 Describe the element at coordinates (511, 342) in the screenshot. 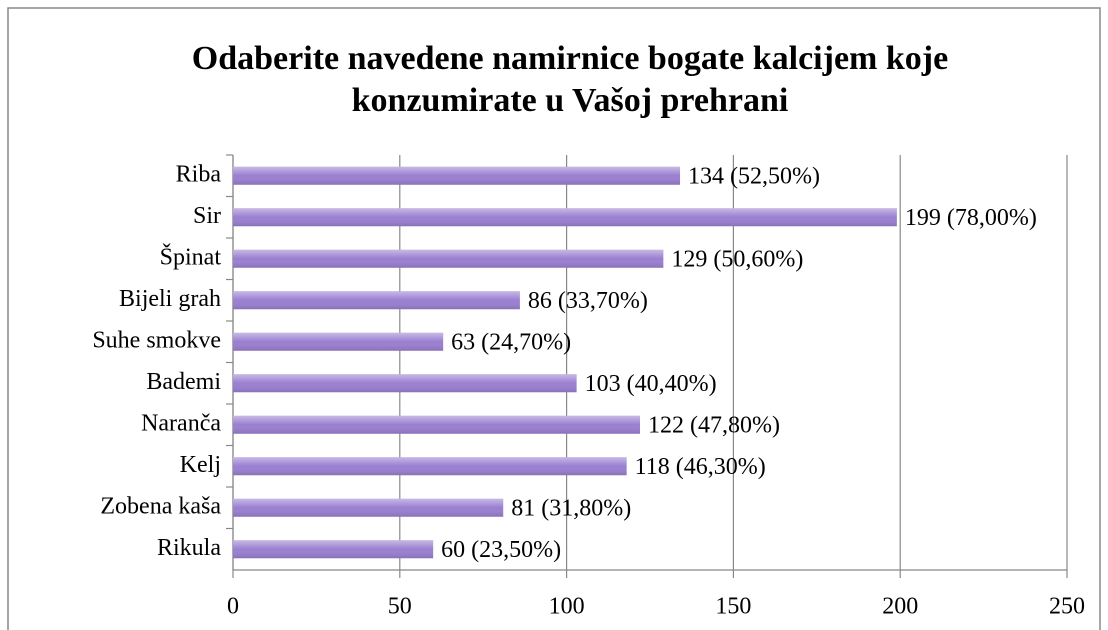

I see `data-label: 63 (24,70%)` at that location.